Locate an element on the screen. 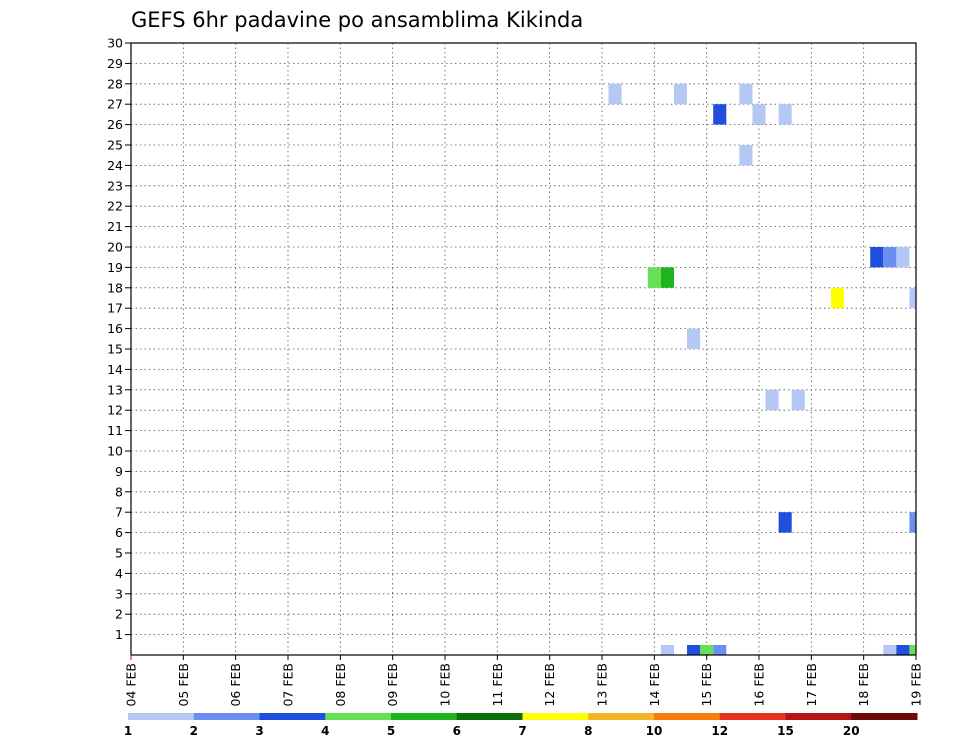  x-tick-label: 19 FEB is located at coordinates (916, 685).